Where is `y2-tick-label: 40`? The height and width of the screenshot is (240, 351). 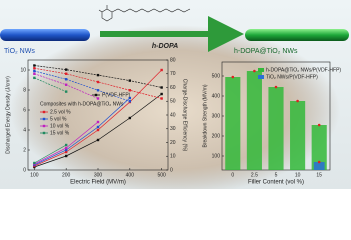
y2-tick-label: 40 is located at coordinates (173, 115).